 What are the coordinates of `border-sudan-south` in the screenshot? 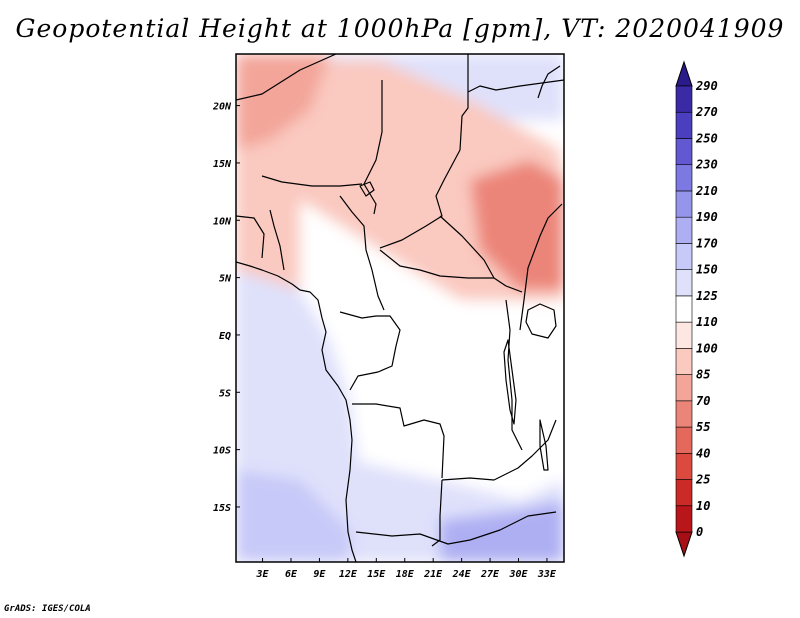 It's located at (481, 254).